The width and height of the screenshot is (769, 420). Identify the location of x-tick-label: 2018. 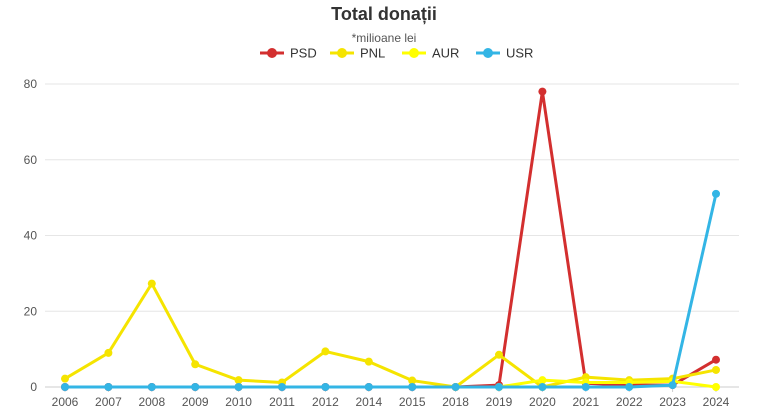
(455, 402).